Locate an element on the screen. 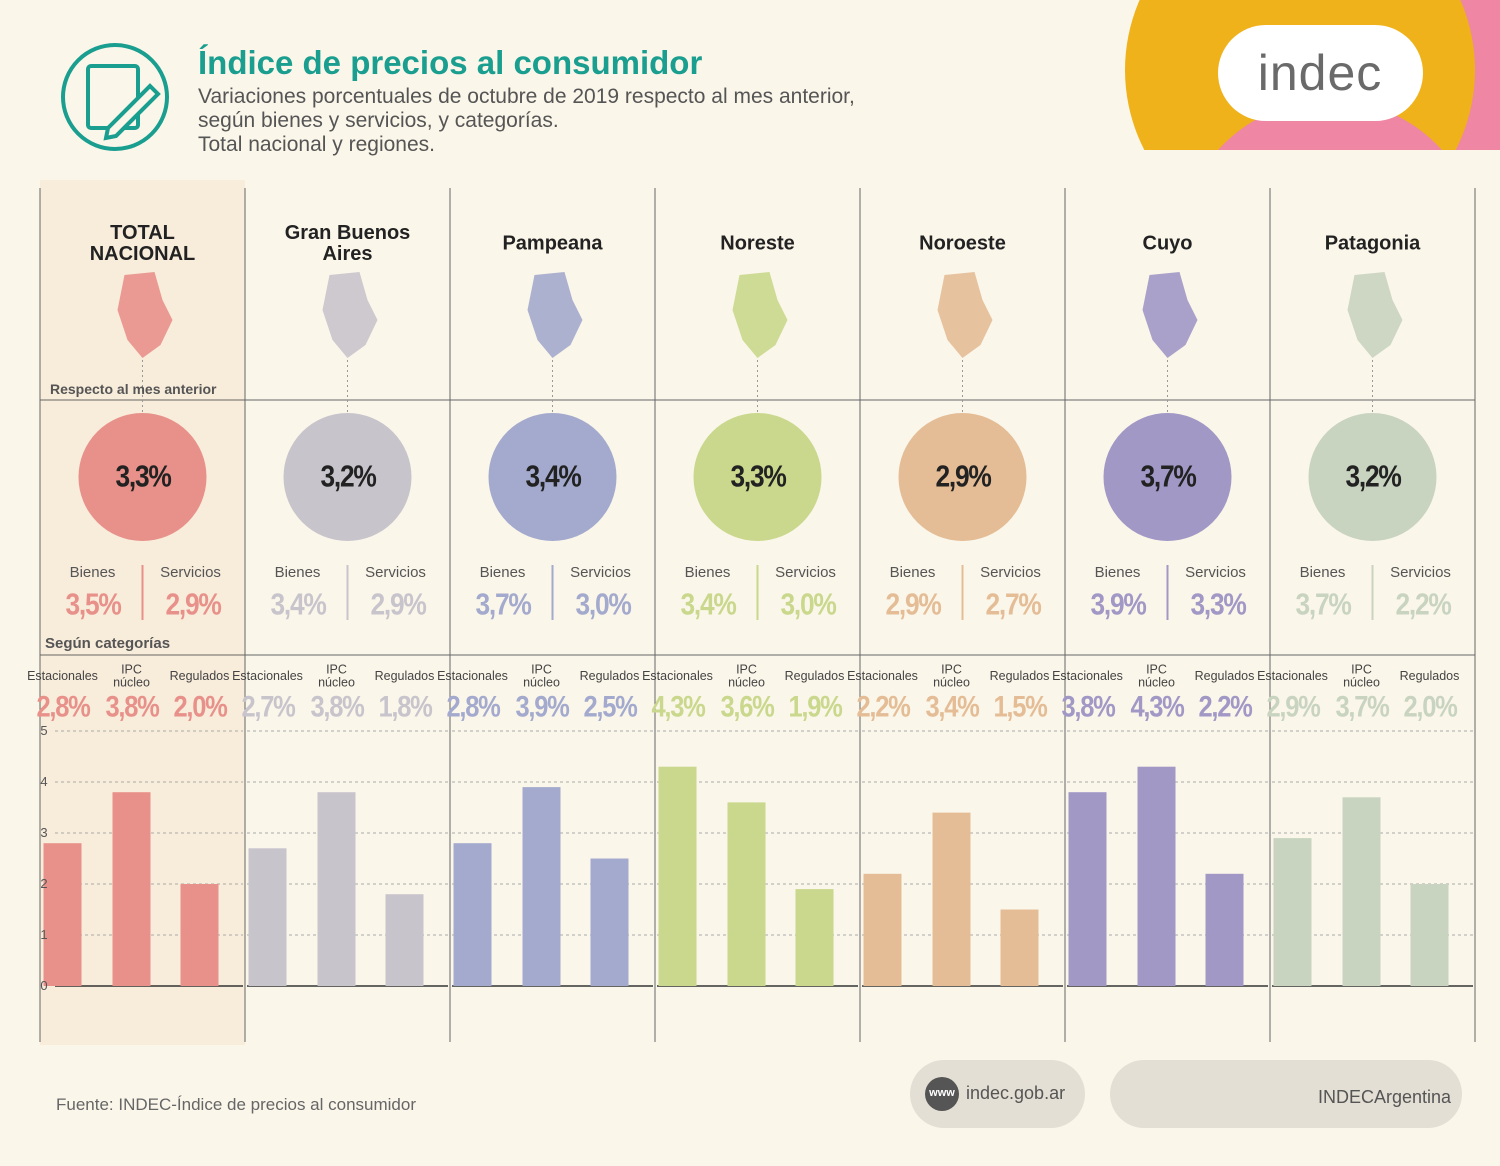  y-tick-label: 1 is located at coordinates (44, 935).